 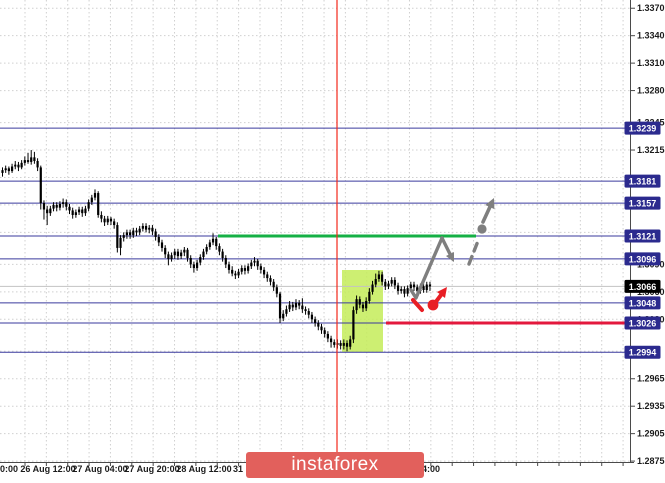 I want to click on x-axis-label: 27 Aug 20:00, so click(x=151, y=469).